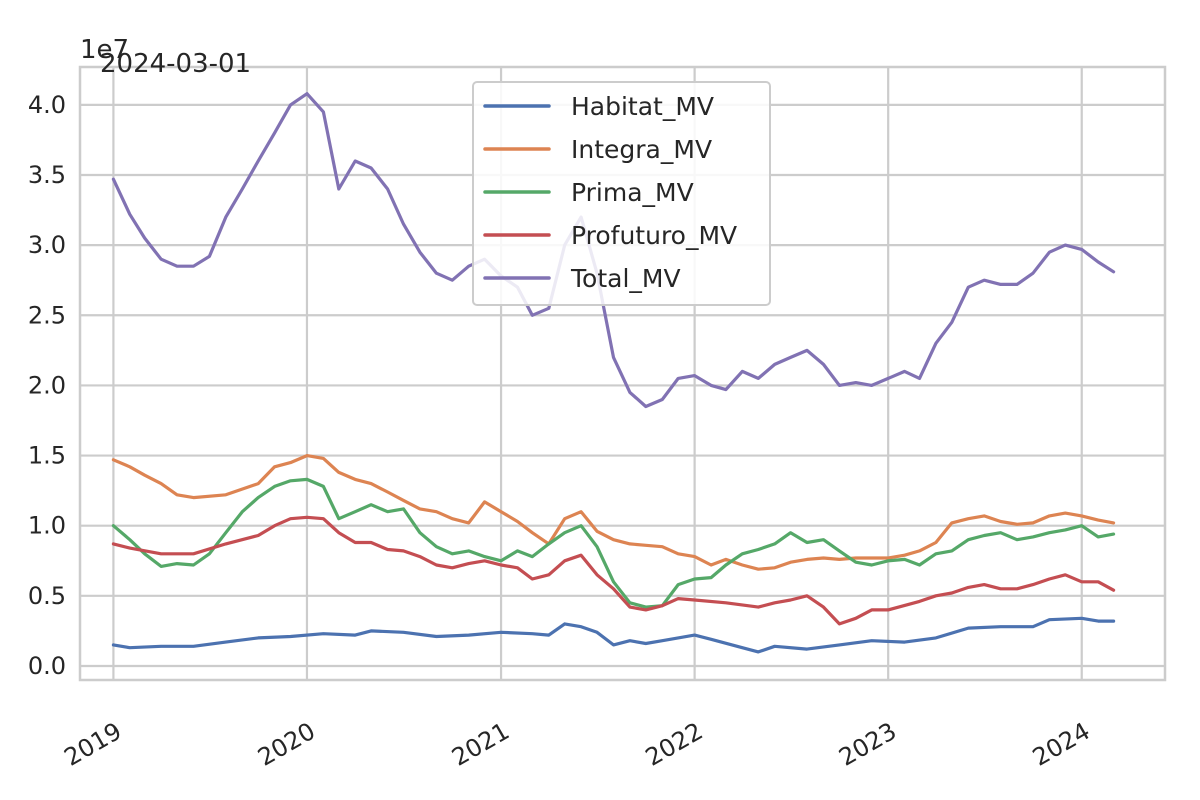 The height and width of the screenshot is (800, 1200). Describe the element at coordinates (47, 456) in the screenshot. I see `y-tick-label: 1.5` at that location.